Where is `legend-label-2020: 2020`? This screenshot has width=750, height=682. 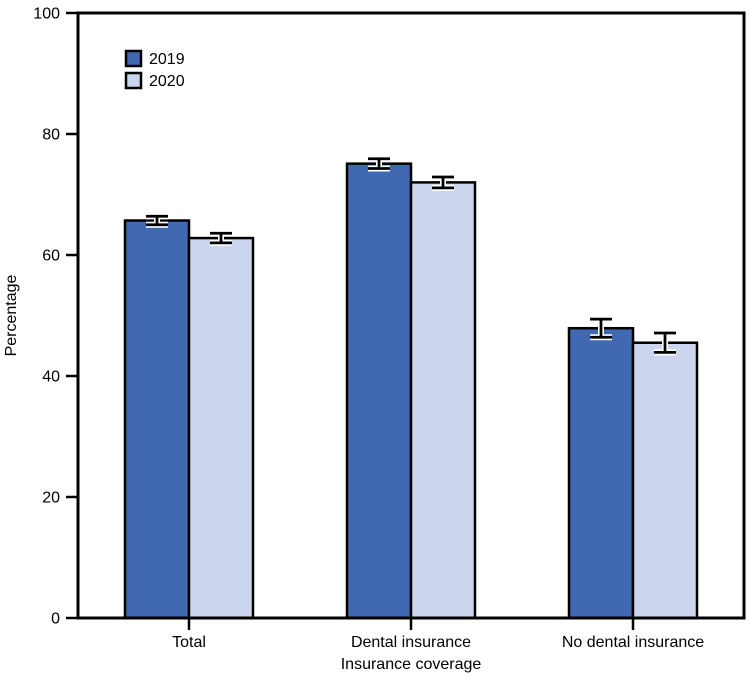
legend-label-2020: 2020 is located at coordinates (167, 81).